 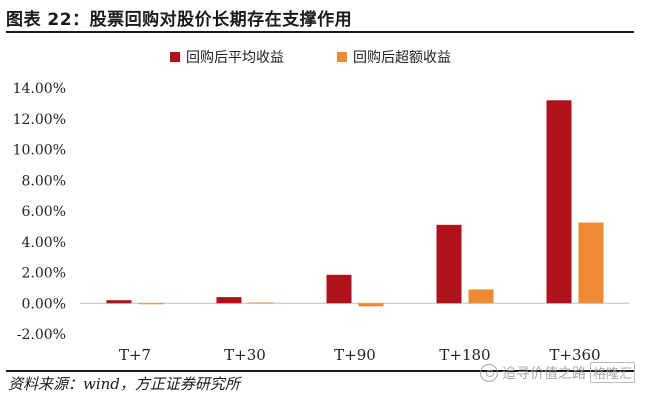 What do you see at coordinates (44, 243) in the screenshot?
I see `y-tick-label: 4.00%` at bounding box center [44, 243].